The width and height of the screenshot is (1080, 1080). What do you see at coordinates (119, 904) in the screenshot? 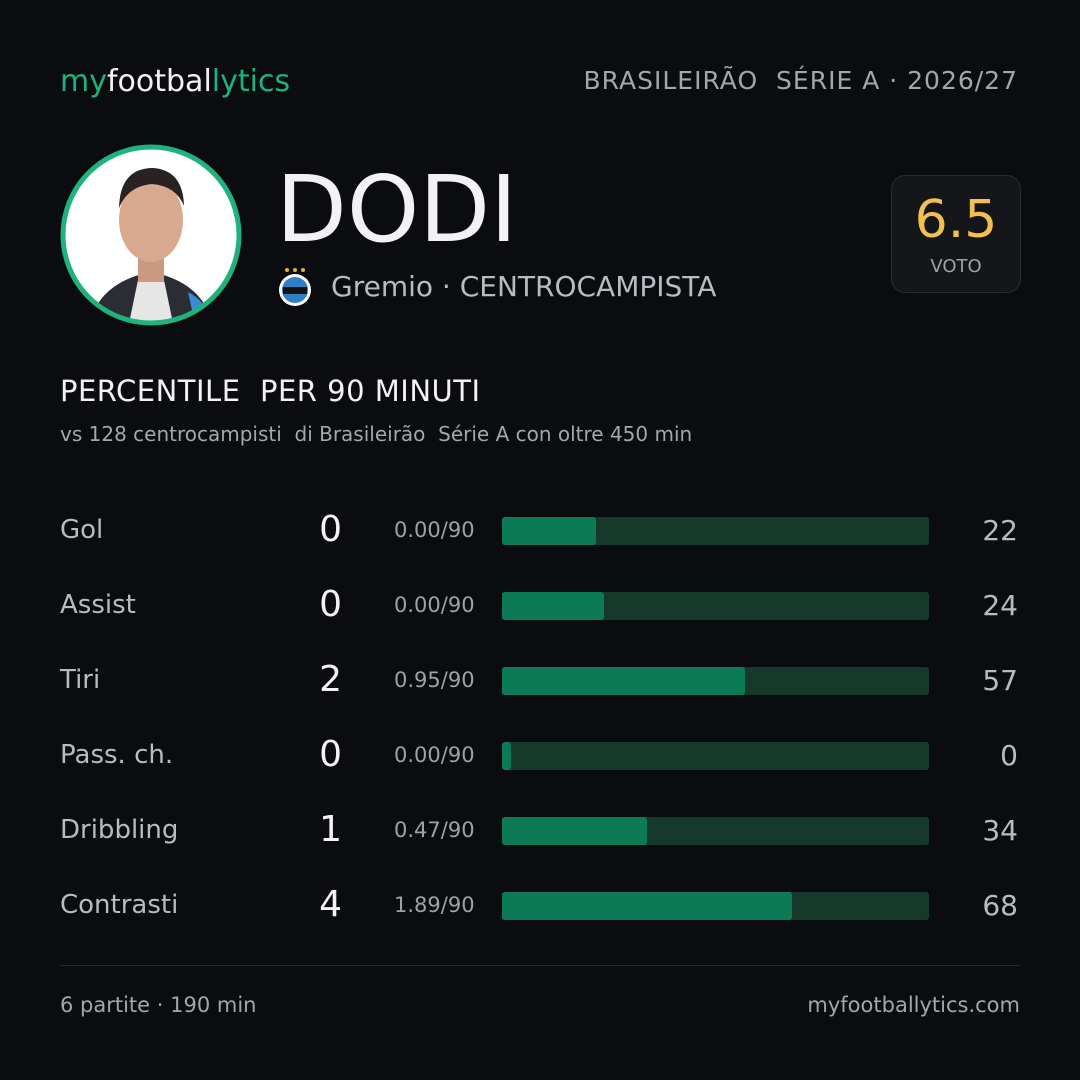
I see `stat-label: Contrasti` at bounding box center [119, 904].